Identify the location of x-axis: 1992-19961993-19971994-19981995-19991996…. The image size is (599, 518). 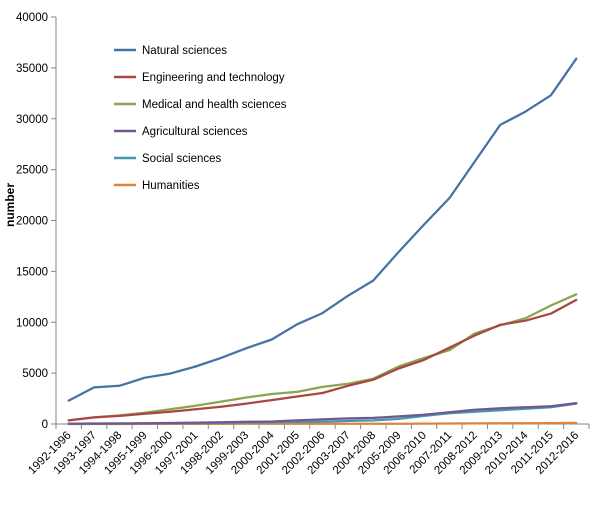
(308, 450).